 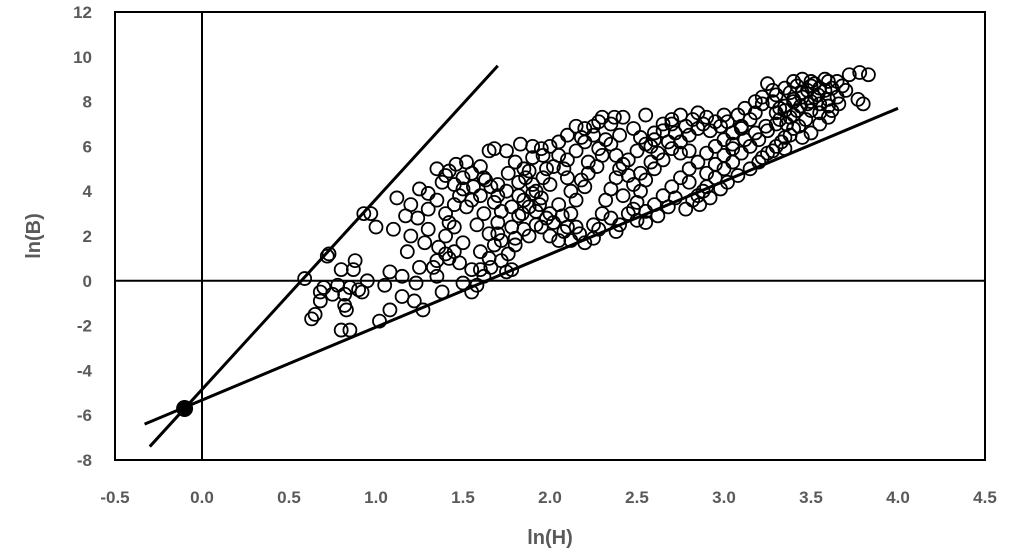 I want to click on y-tick-label: -2, so click(x=84, y=326).